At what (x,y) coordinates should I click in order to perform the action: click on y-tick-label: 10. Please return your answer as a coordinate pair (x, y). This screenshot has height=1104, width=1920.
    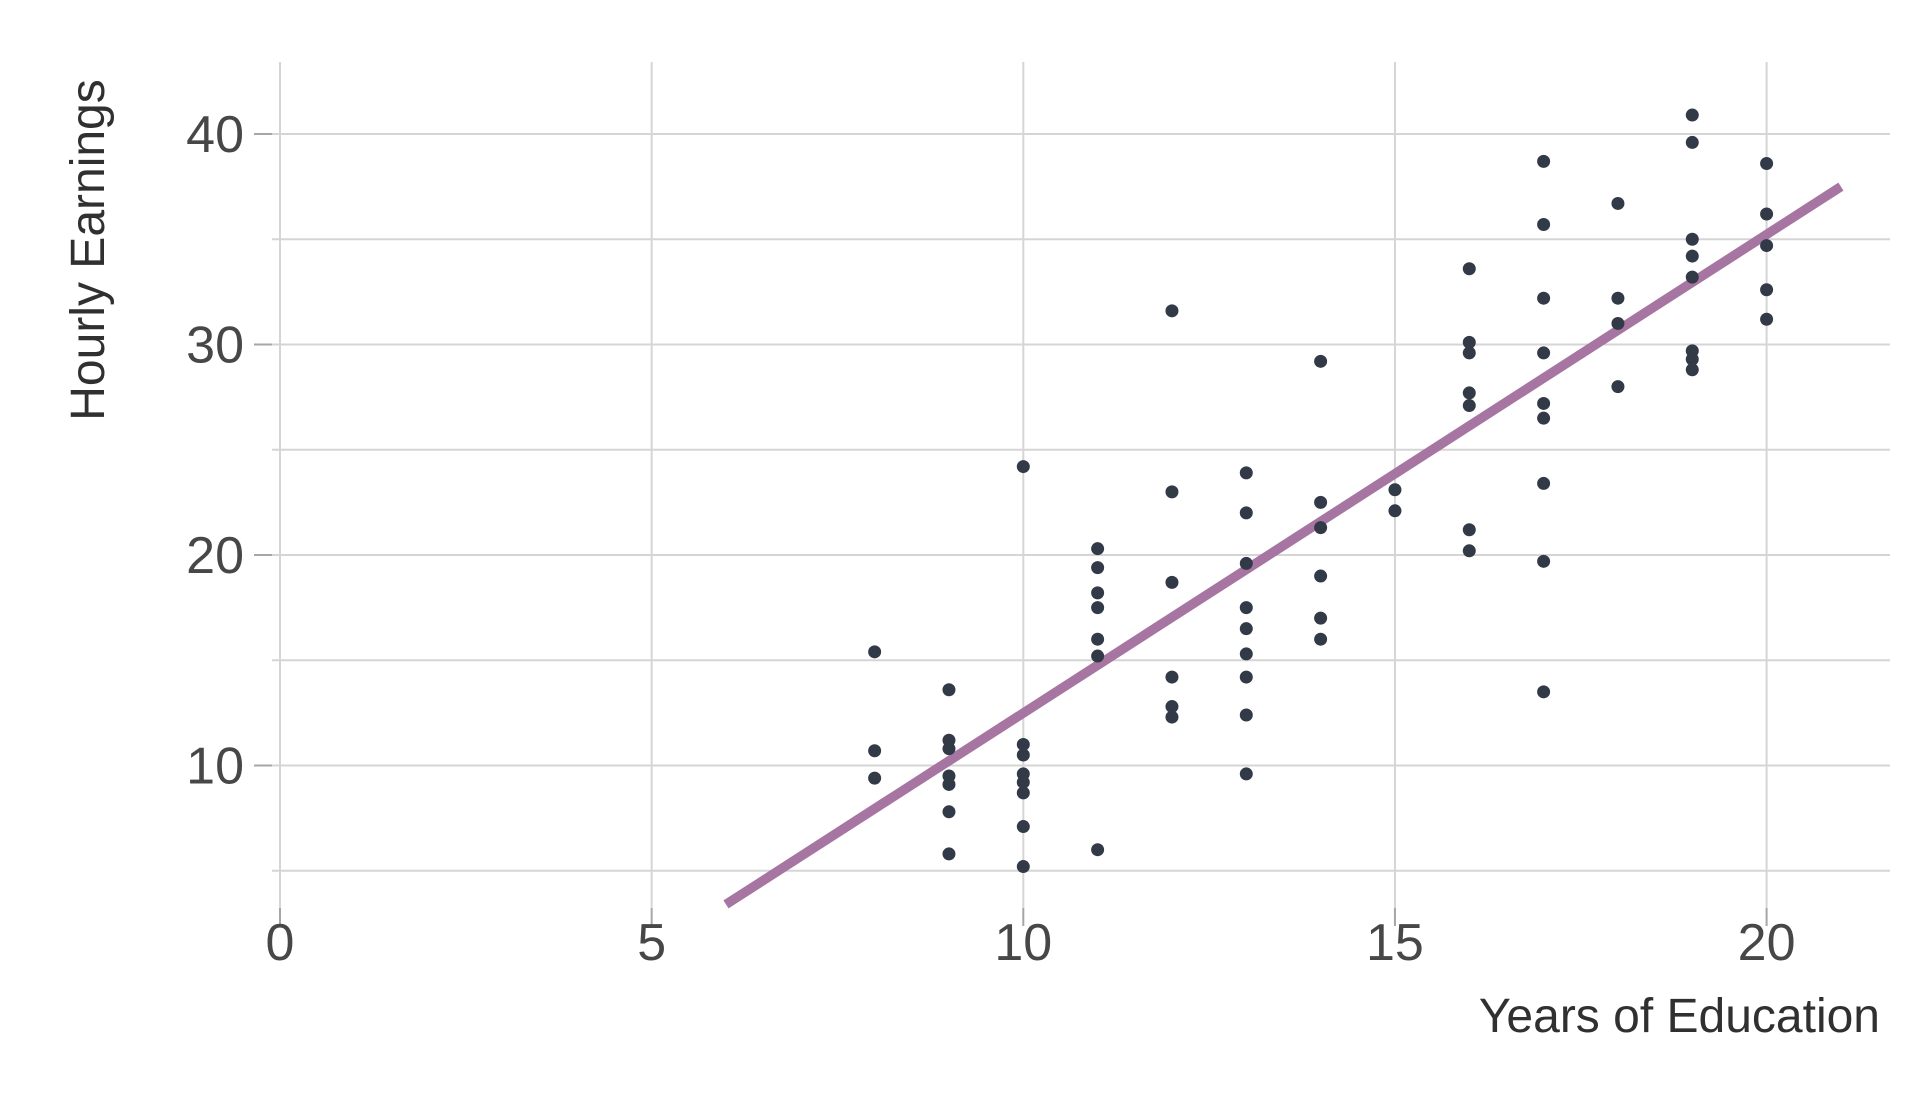
    Looking at the image, I should click on (215, 767).